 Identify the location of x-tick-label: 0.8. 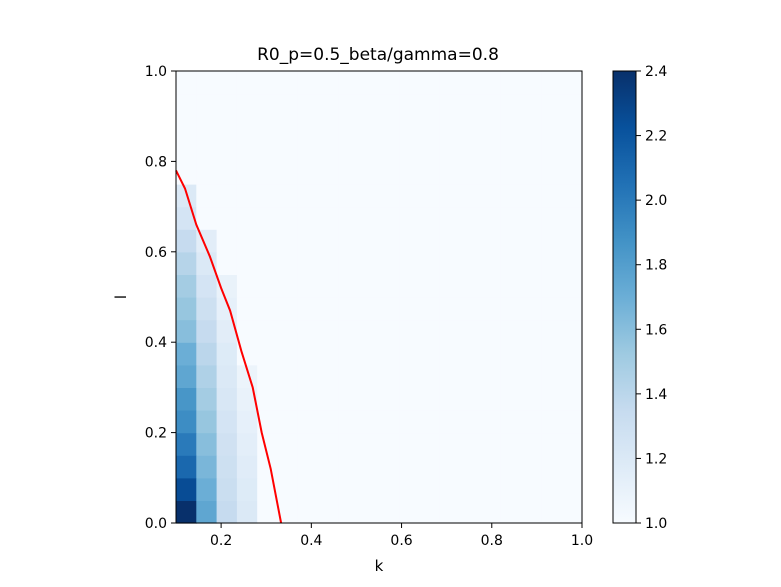
(492, 541).